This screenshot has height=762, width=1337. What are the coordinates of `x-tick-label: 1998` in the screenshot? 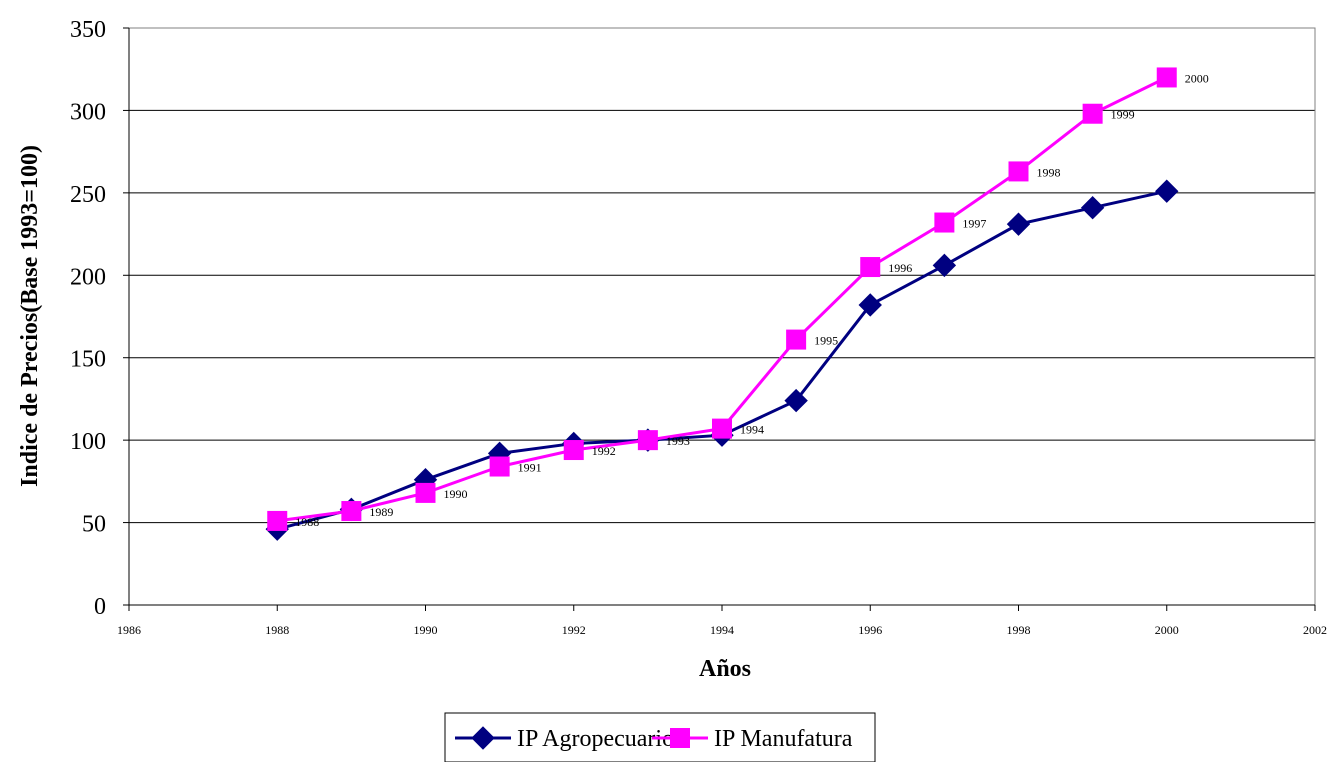 It's located at (1019, 630).